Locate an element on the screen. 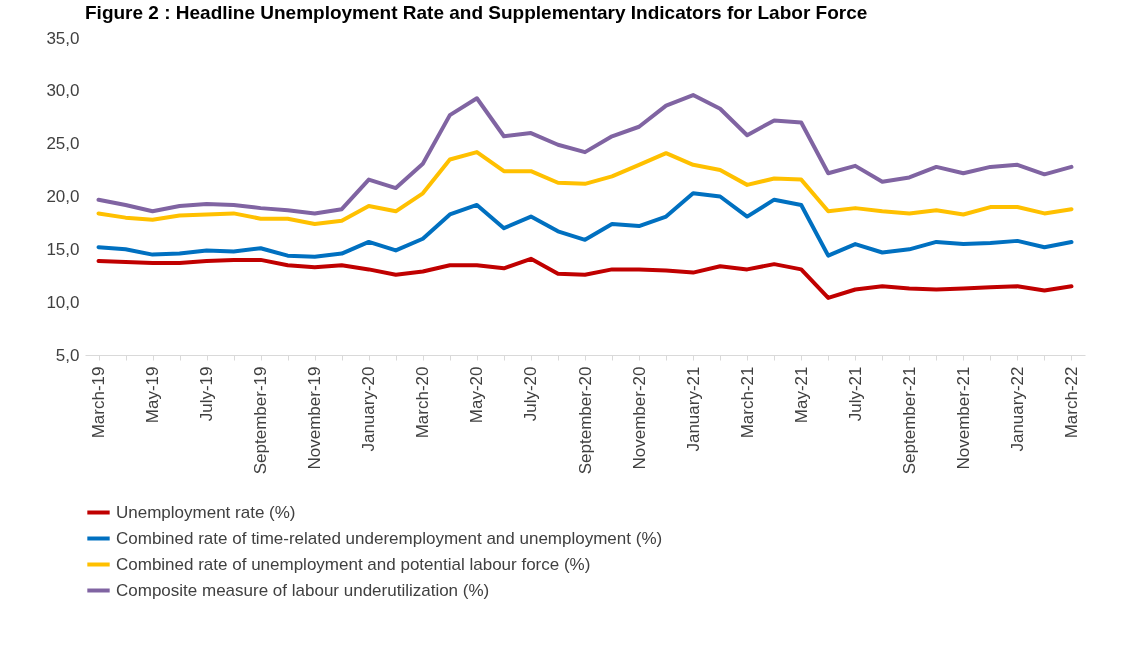 The image size is (1130, 657). y-tick-label: 5,0 is located at coordinates (67, 355).